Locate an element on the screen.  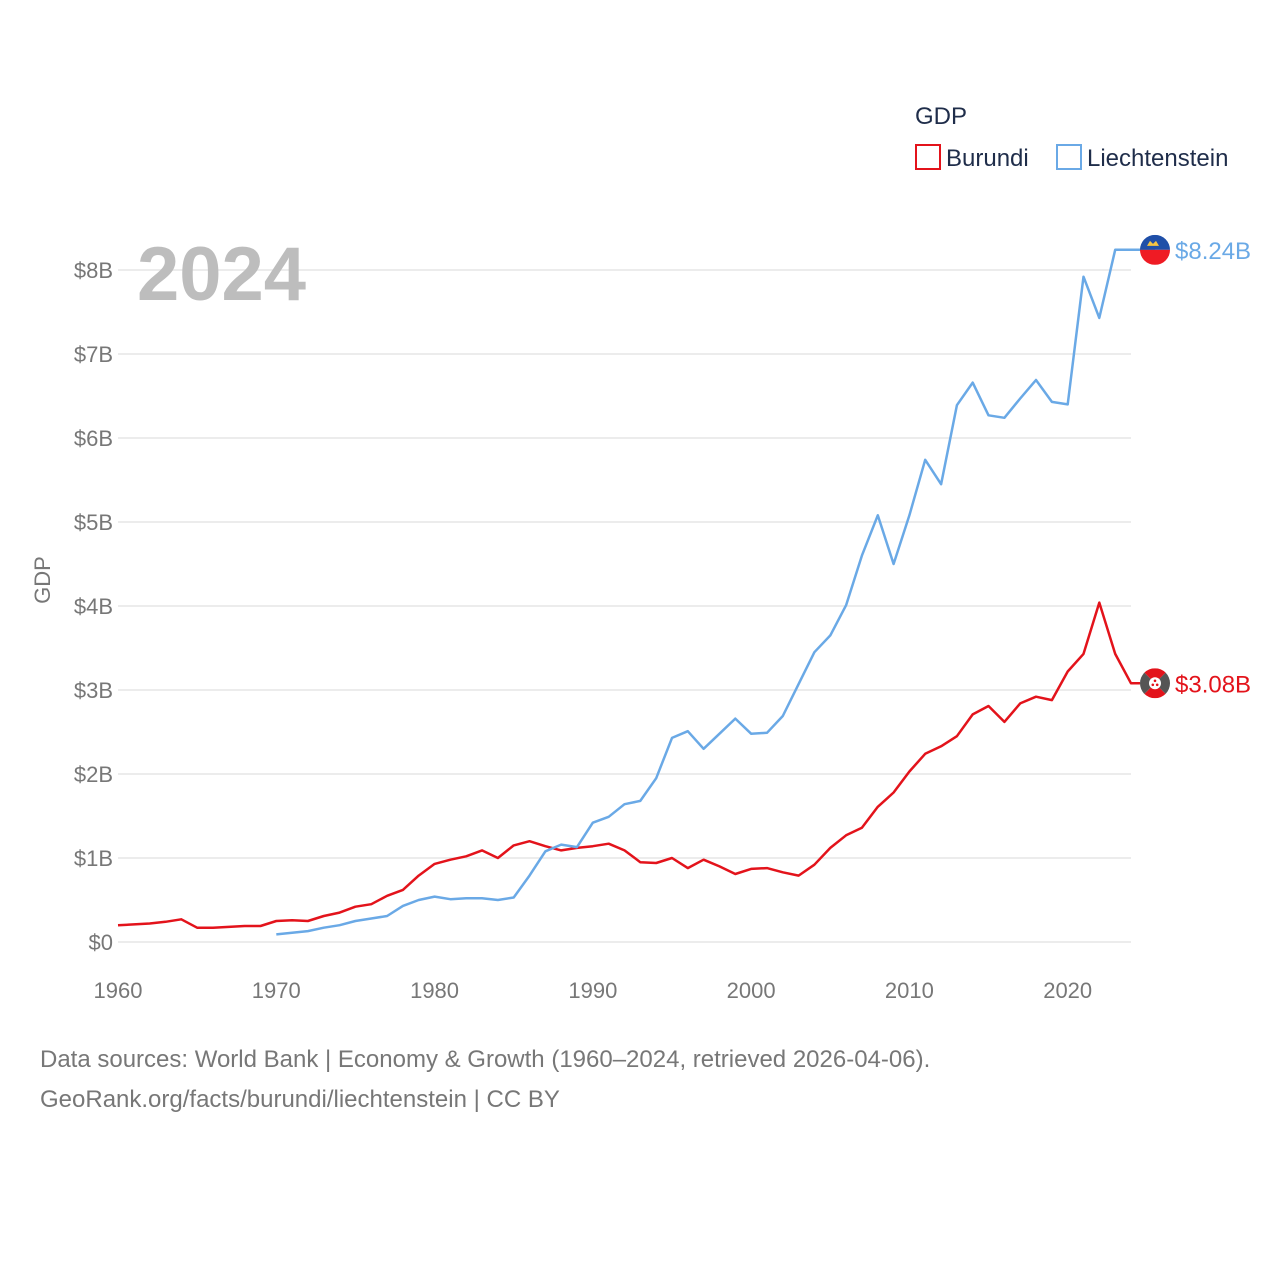
legend-item-liechtenstein: Liechtenstein is located at coordinates (1142, 158).